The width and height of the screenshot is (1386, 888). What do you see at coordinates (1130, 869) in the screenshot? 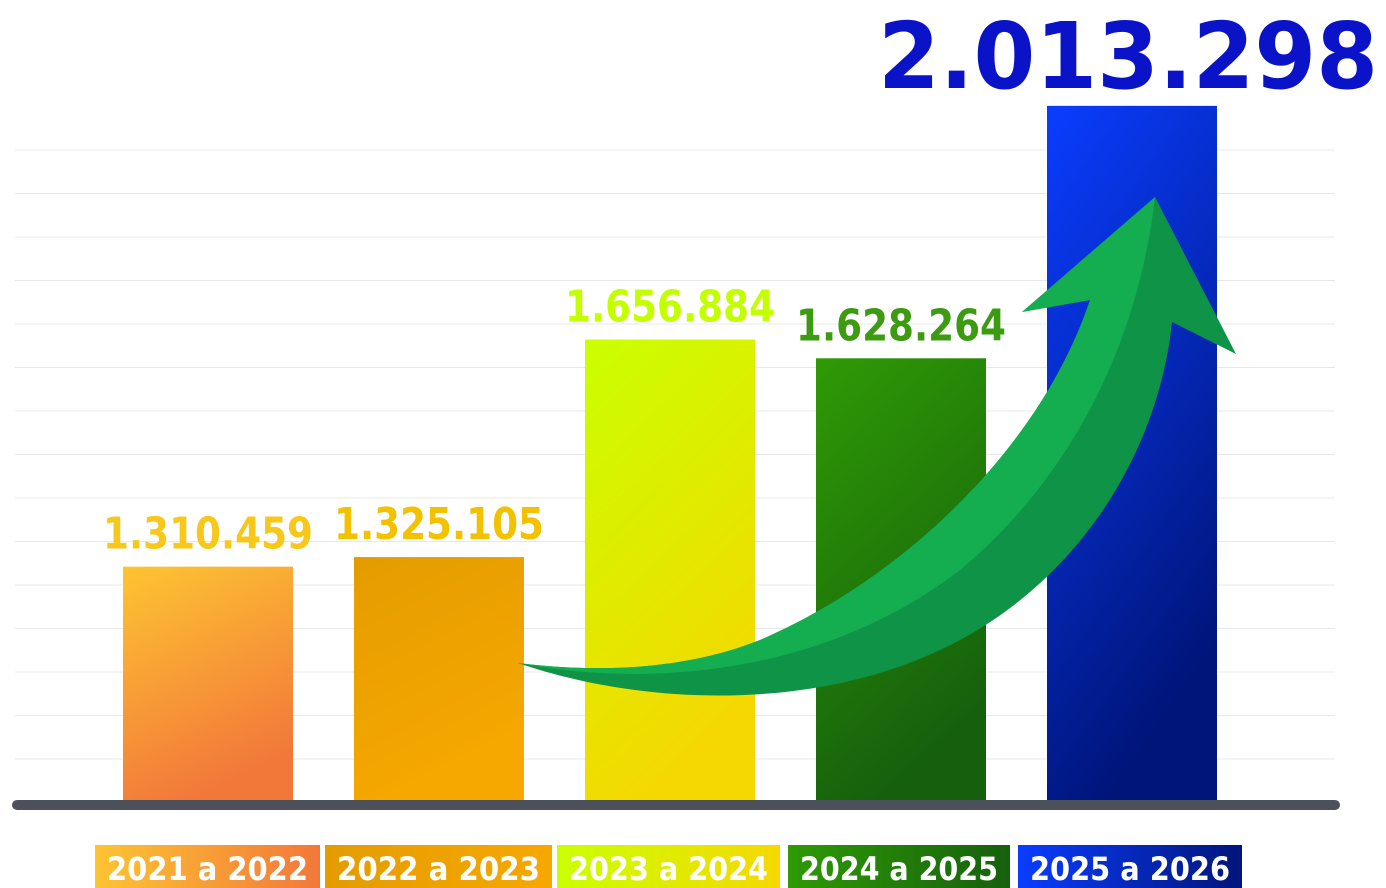
I see `category-label: 2025 a 2026` at bounding box center [1130, 869].